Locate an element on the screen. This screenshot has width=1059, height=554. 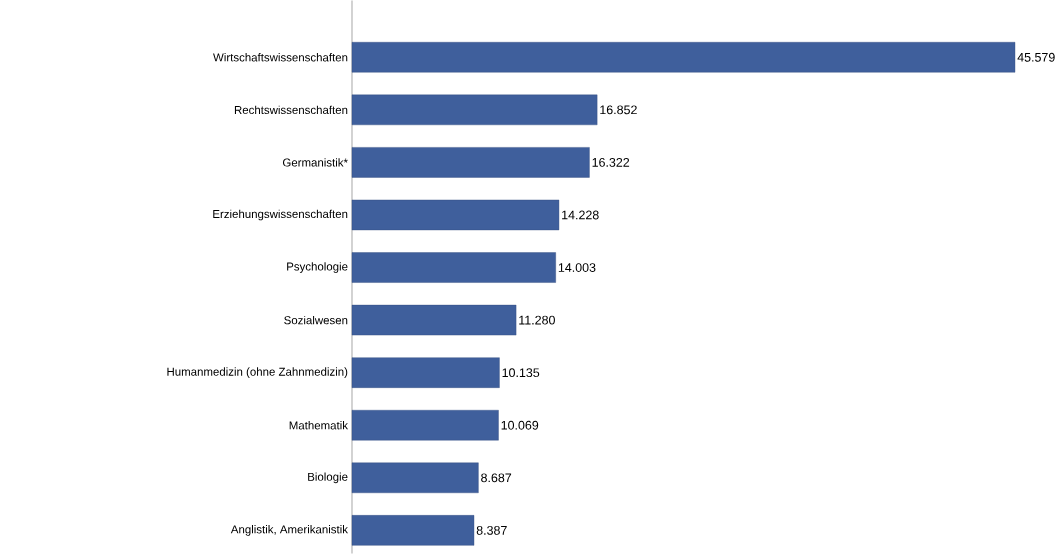
data-label: 8.387 is located at coordinates (491, 530).